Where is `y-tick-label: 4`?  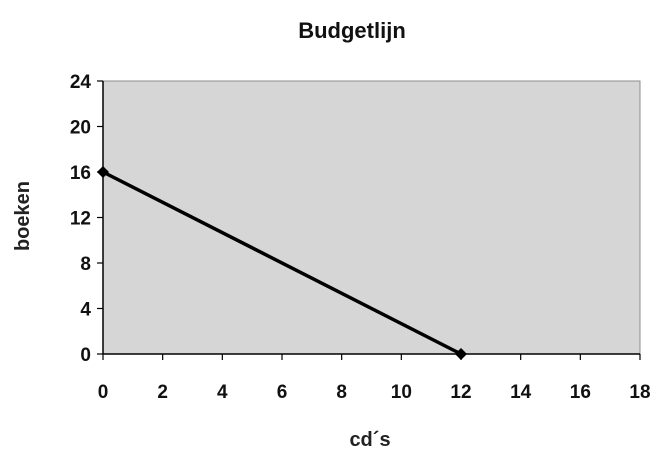 y-tick-label: 4 is located at coordinates (85, 310).